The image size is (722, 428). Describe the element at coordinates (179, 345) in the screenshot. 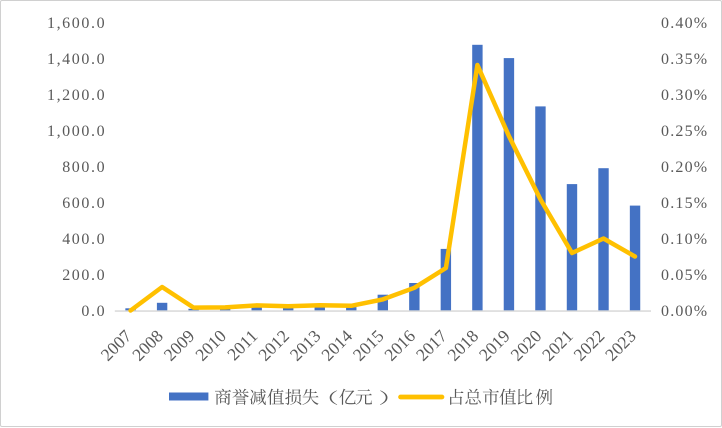

I see `svg-text: 2009` at that location.